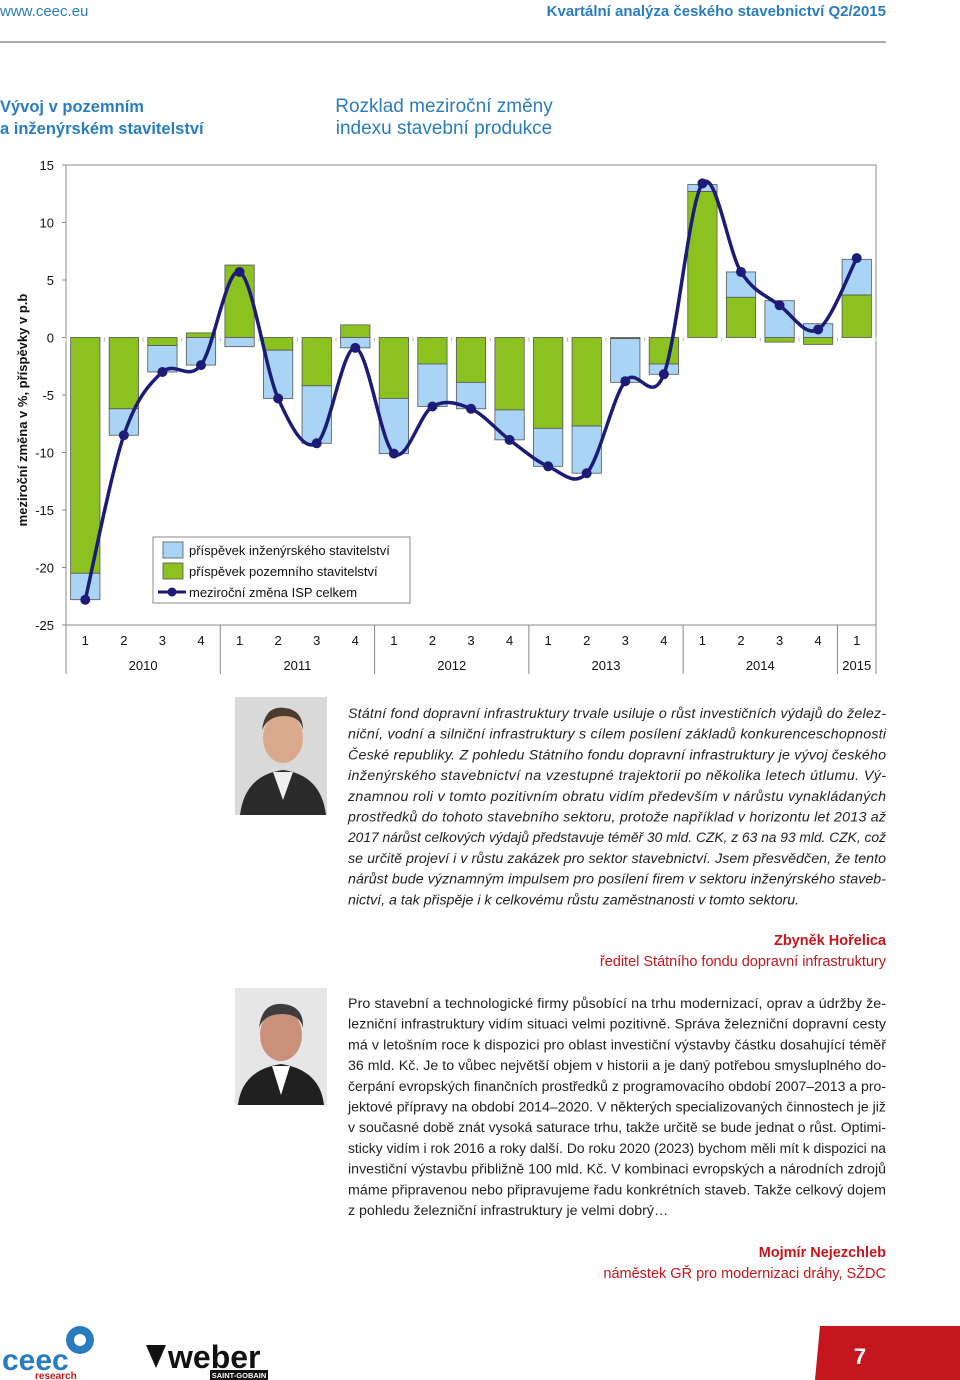 The image size is (960, 1380). I want to click on y-tick-label: -20, so click(44, 568).